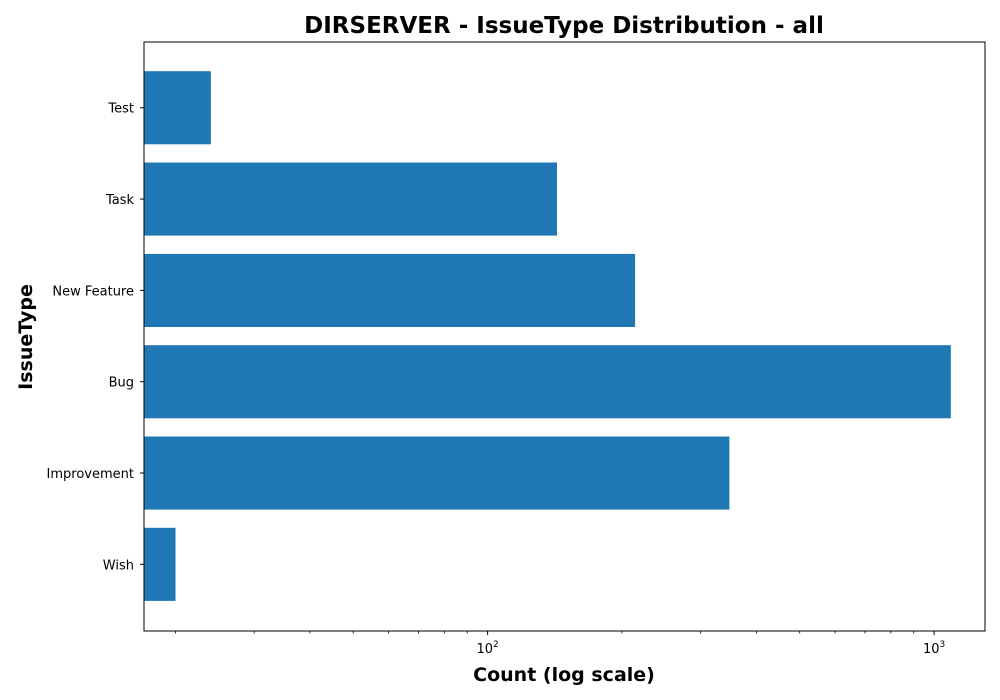 The width and height of the screenshot is (1000, 700). I want to click on y-tick-label-task: Task, so click(120, 200).